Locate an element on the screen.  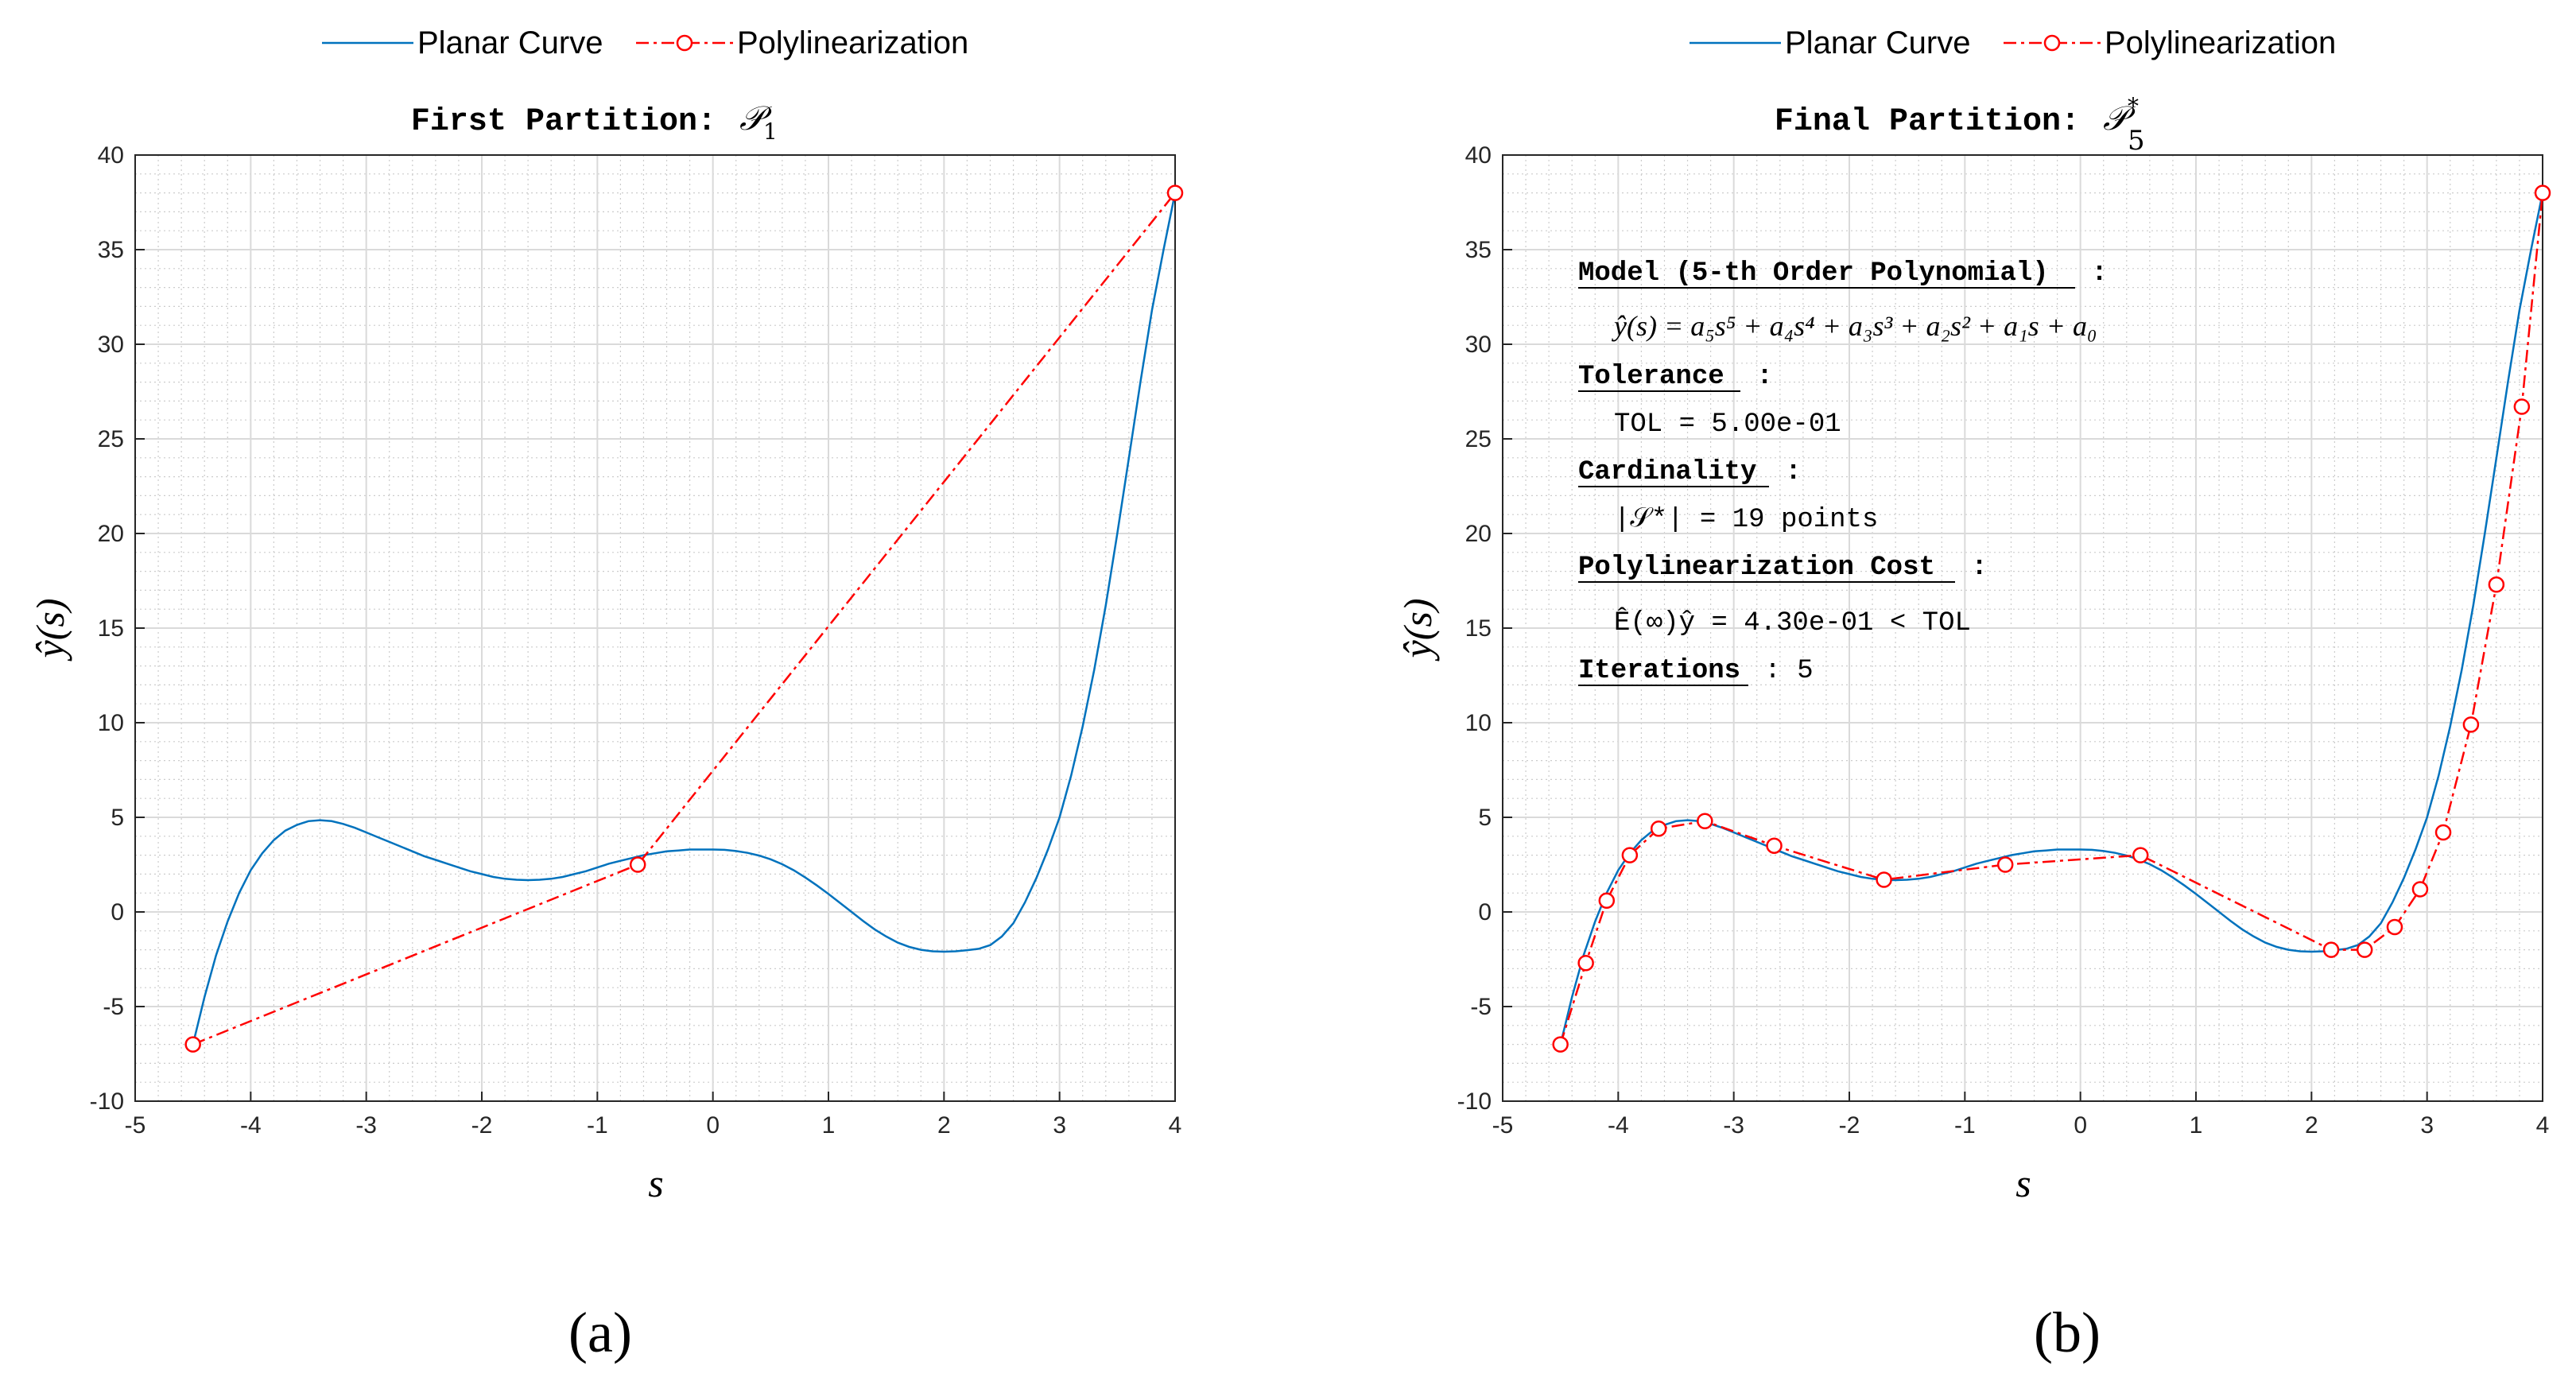
iterations-heading: Iterations is located at coordinates (1659, 671).